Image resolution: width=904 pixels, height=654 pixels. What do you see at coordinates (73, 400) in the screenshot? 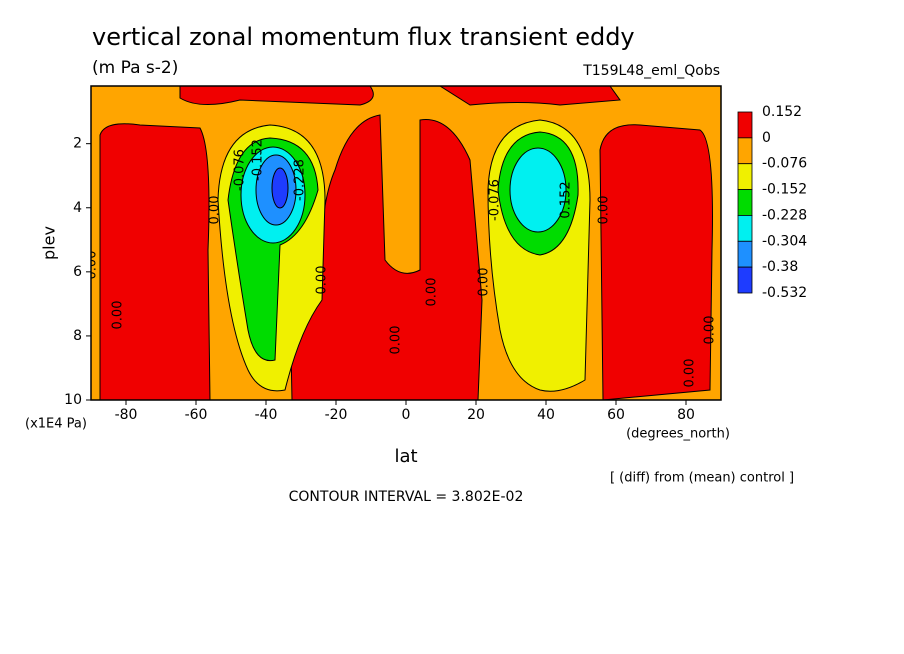
I see `y-tick-label: 10` at bounding box center [73, 400].